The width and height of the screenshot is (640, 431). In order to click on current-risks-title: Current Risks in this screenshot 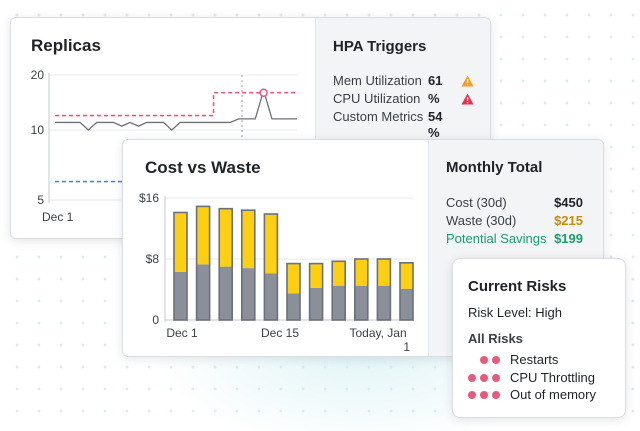, I will do `click(517, 286)`.